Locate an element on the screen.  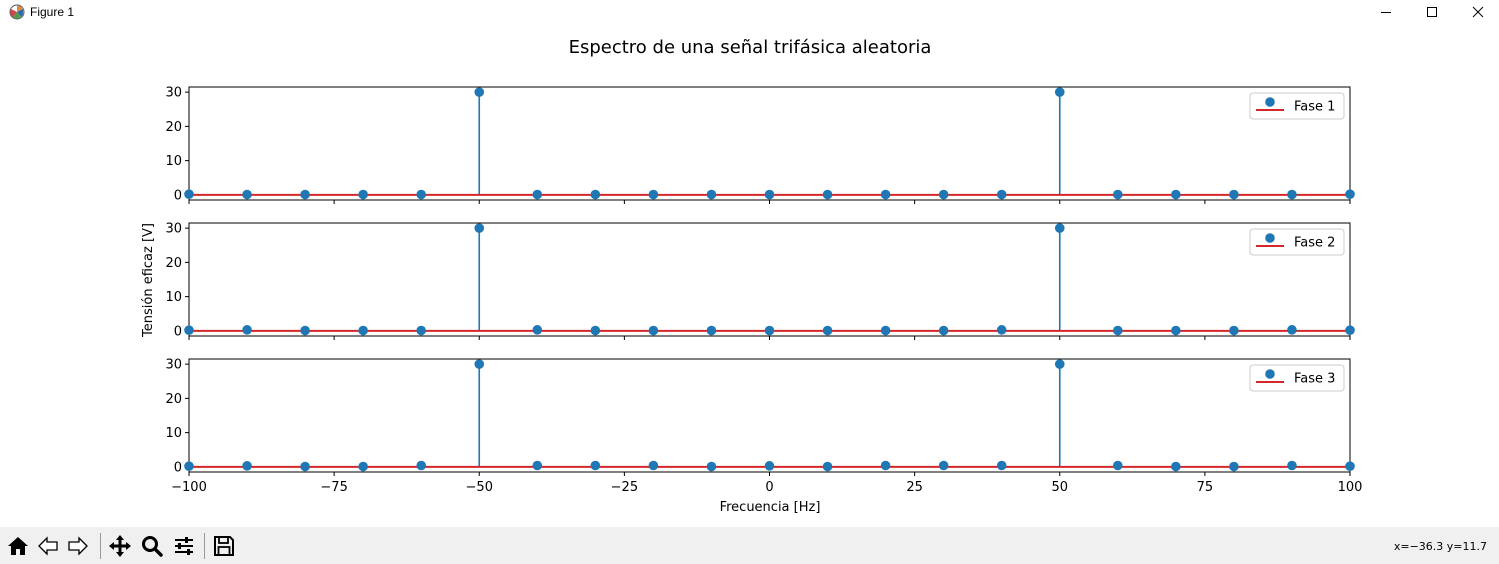
cursor-coordinates-readout: x=−36.3 y=11.7 is located at coordinates (1440, 546).